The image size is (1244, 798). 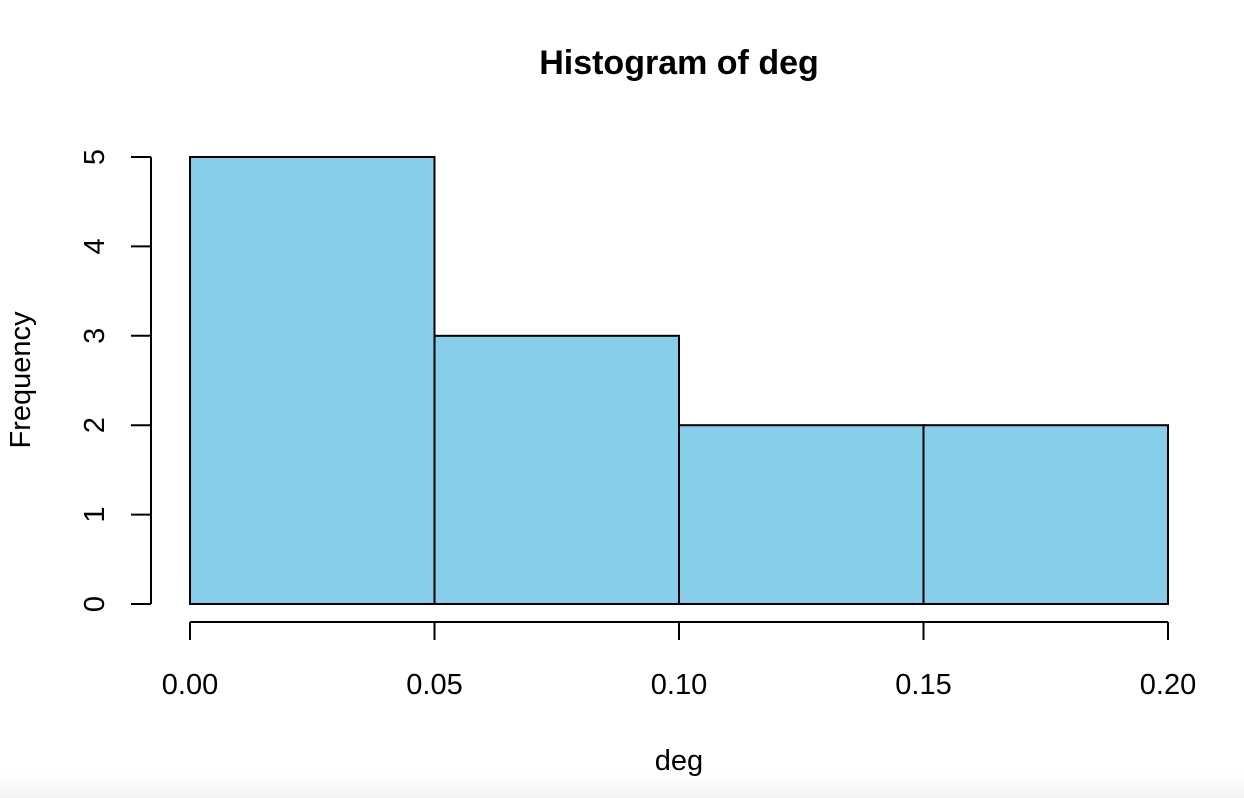 I want to click on y-tick-label-3: 3, so click(x=95, y=336).